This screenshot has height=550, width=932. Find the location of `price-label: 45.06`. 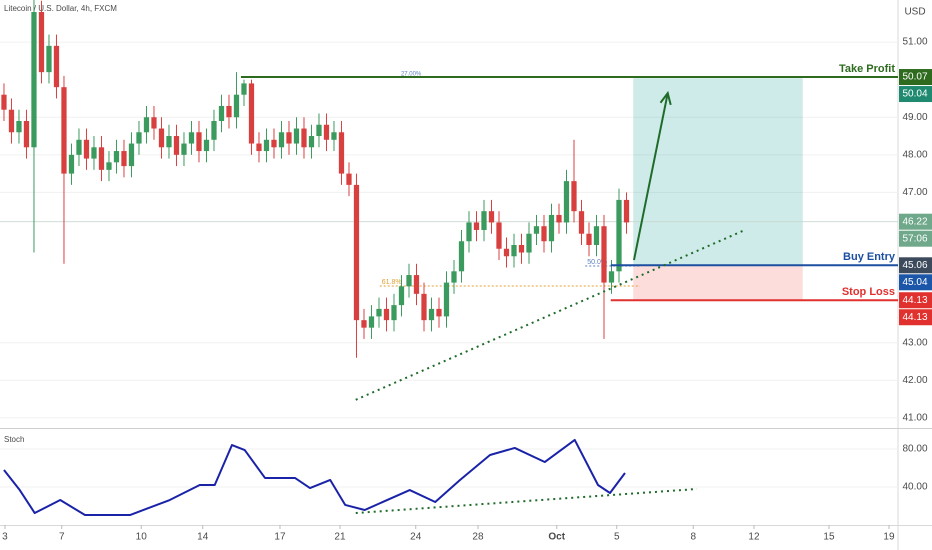

price-label: 45.06 is located at coordinates (914, 265).